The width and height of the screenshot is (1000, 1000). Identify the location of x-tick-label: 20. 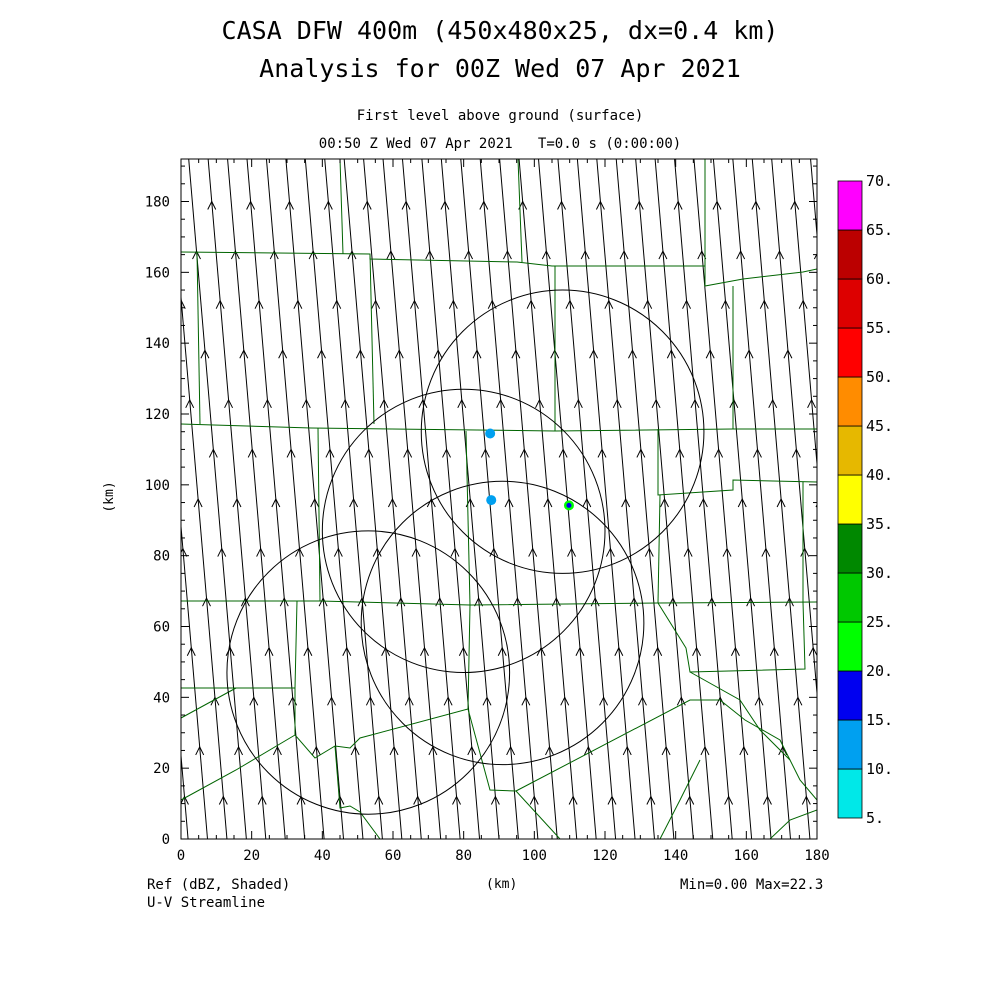
(251, 856).